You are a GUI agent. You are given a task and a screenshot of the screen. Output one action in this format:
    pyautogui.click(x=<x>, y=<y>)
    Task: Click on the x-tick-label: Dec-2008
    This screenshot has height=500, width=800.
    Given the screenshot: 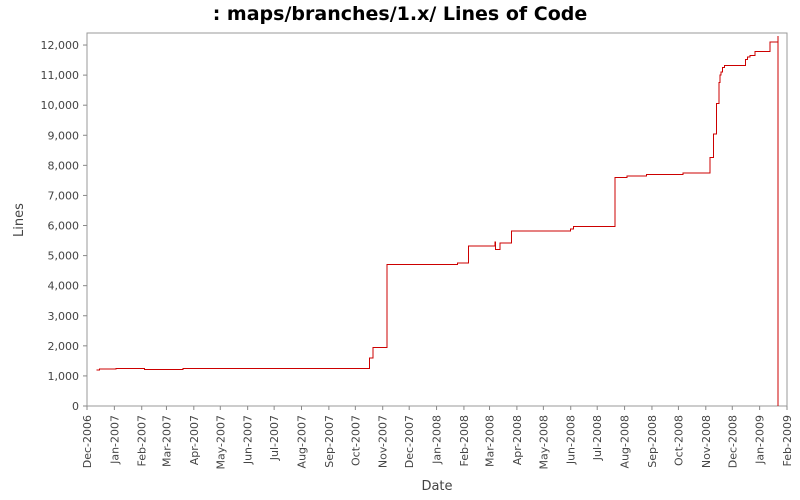 What is the action you would take?
    pyautogui.click(x=732, y=441)
    